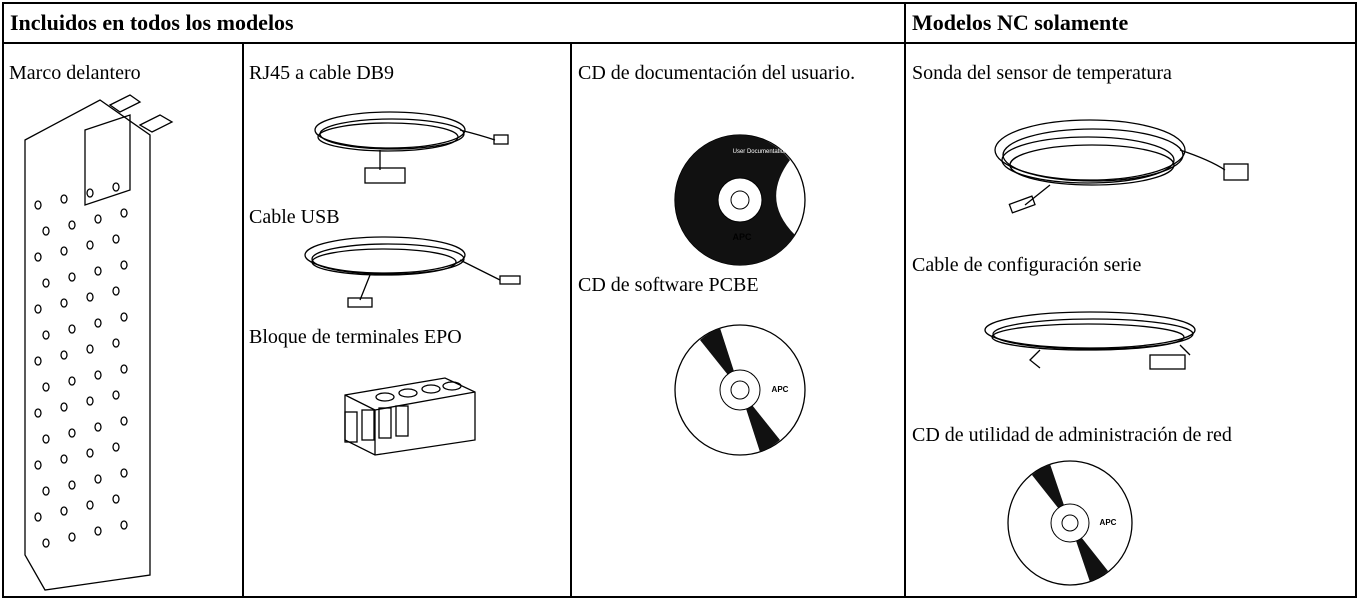  Describe the element at coordinates (411, 147) in the screenshot. I see `rj45-cable-drawing` at that location.